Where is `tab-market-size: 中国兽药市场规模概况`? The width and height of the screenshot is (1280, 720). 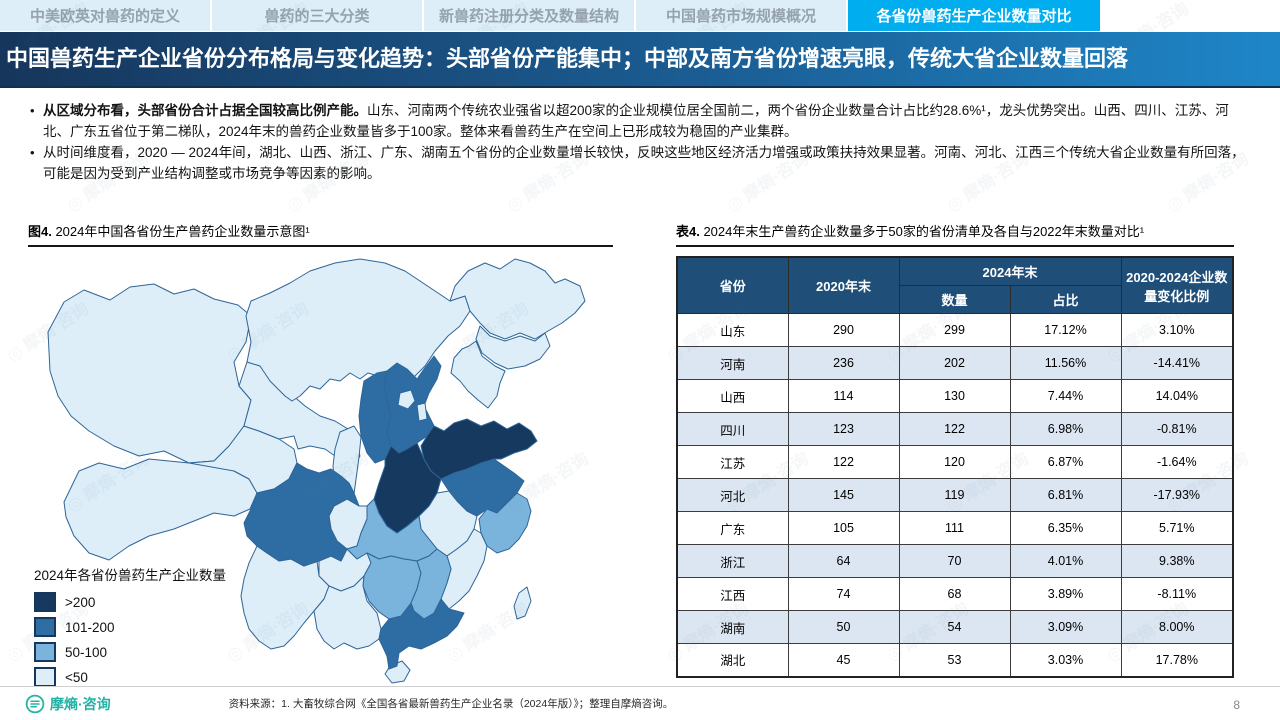 tab-market-size: 中国兽药市场规模概况 is located at coordinates (741, 15).